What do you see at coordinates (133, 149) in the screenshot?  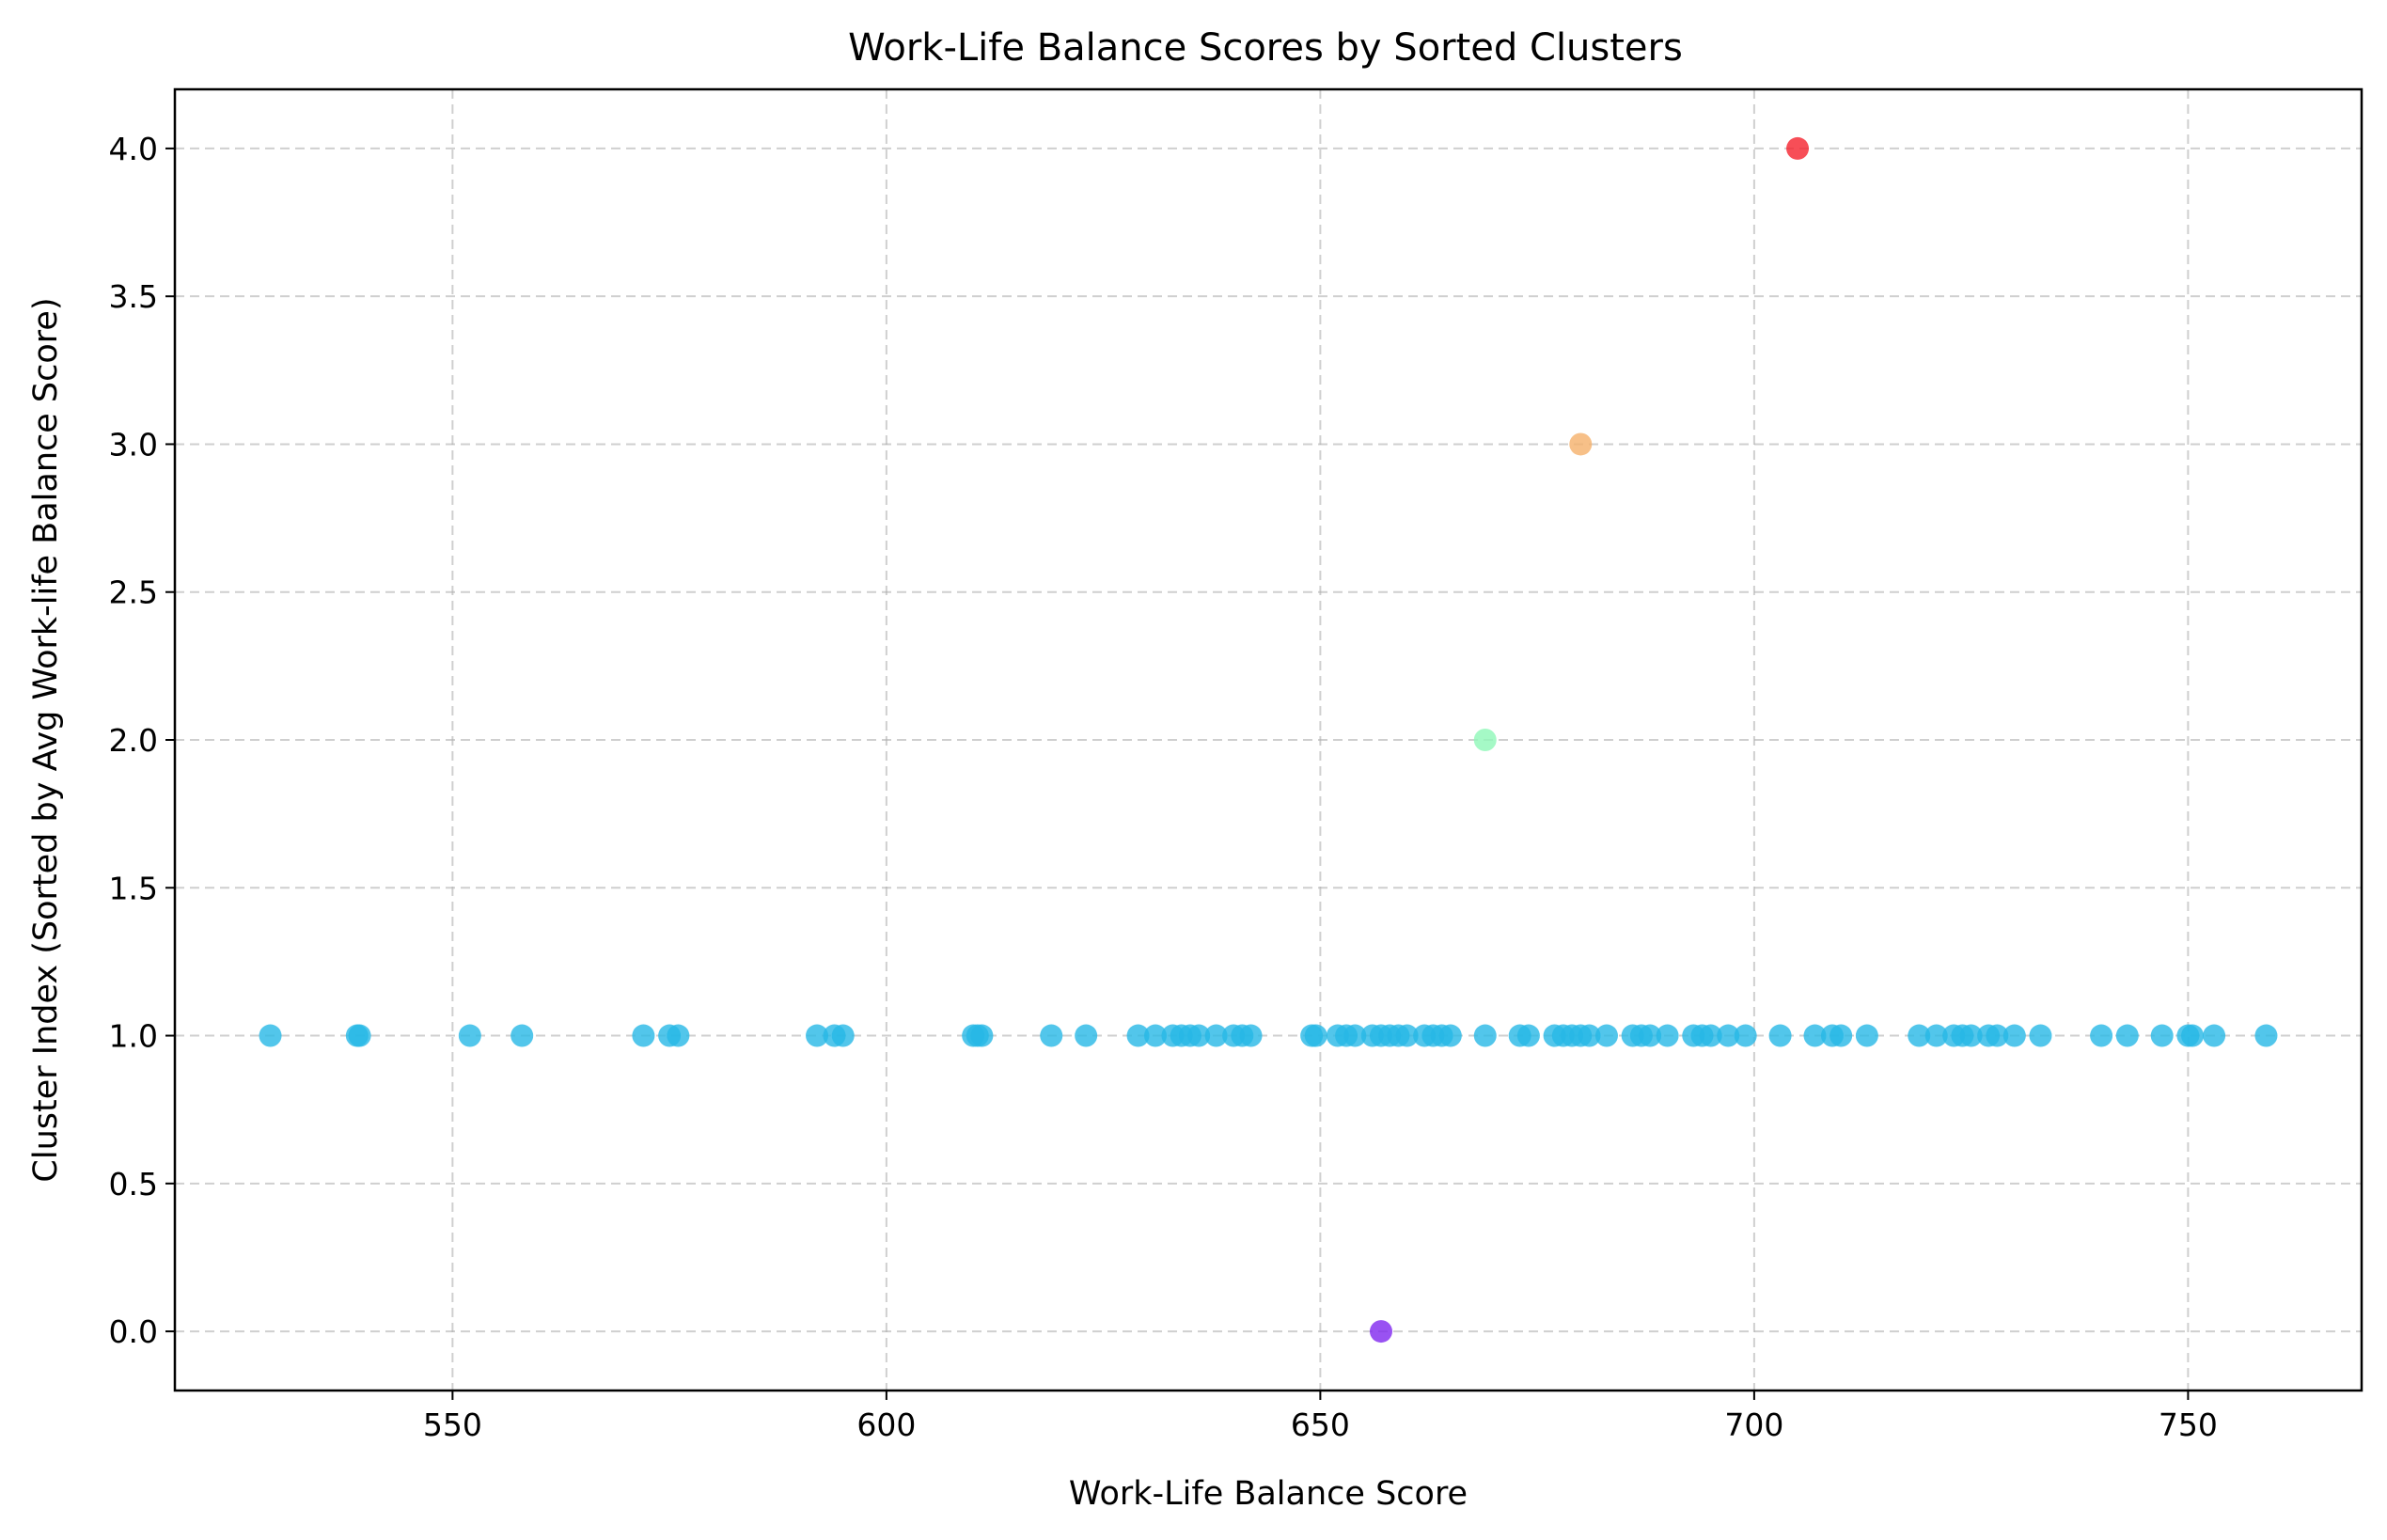 I see `y-tick-label: 4.0` at bounding box center [133, 149].